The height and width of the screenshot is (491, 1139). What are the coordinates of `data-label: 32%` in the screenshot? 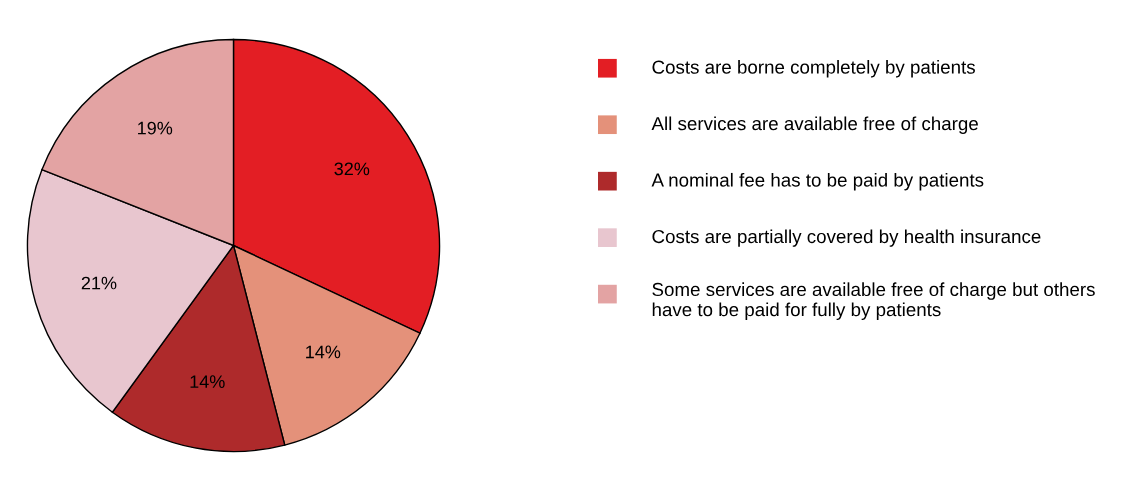 It's located at (352, 169).